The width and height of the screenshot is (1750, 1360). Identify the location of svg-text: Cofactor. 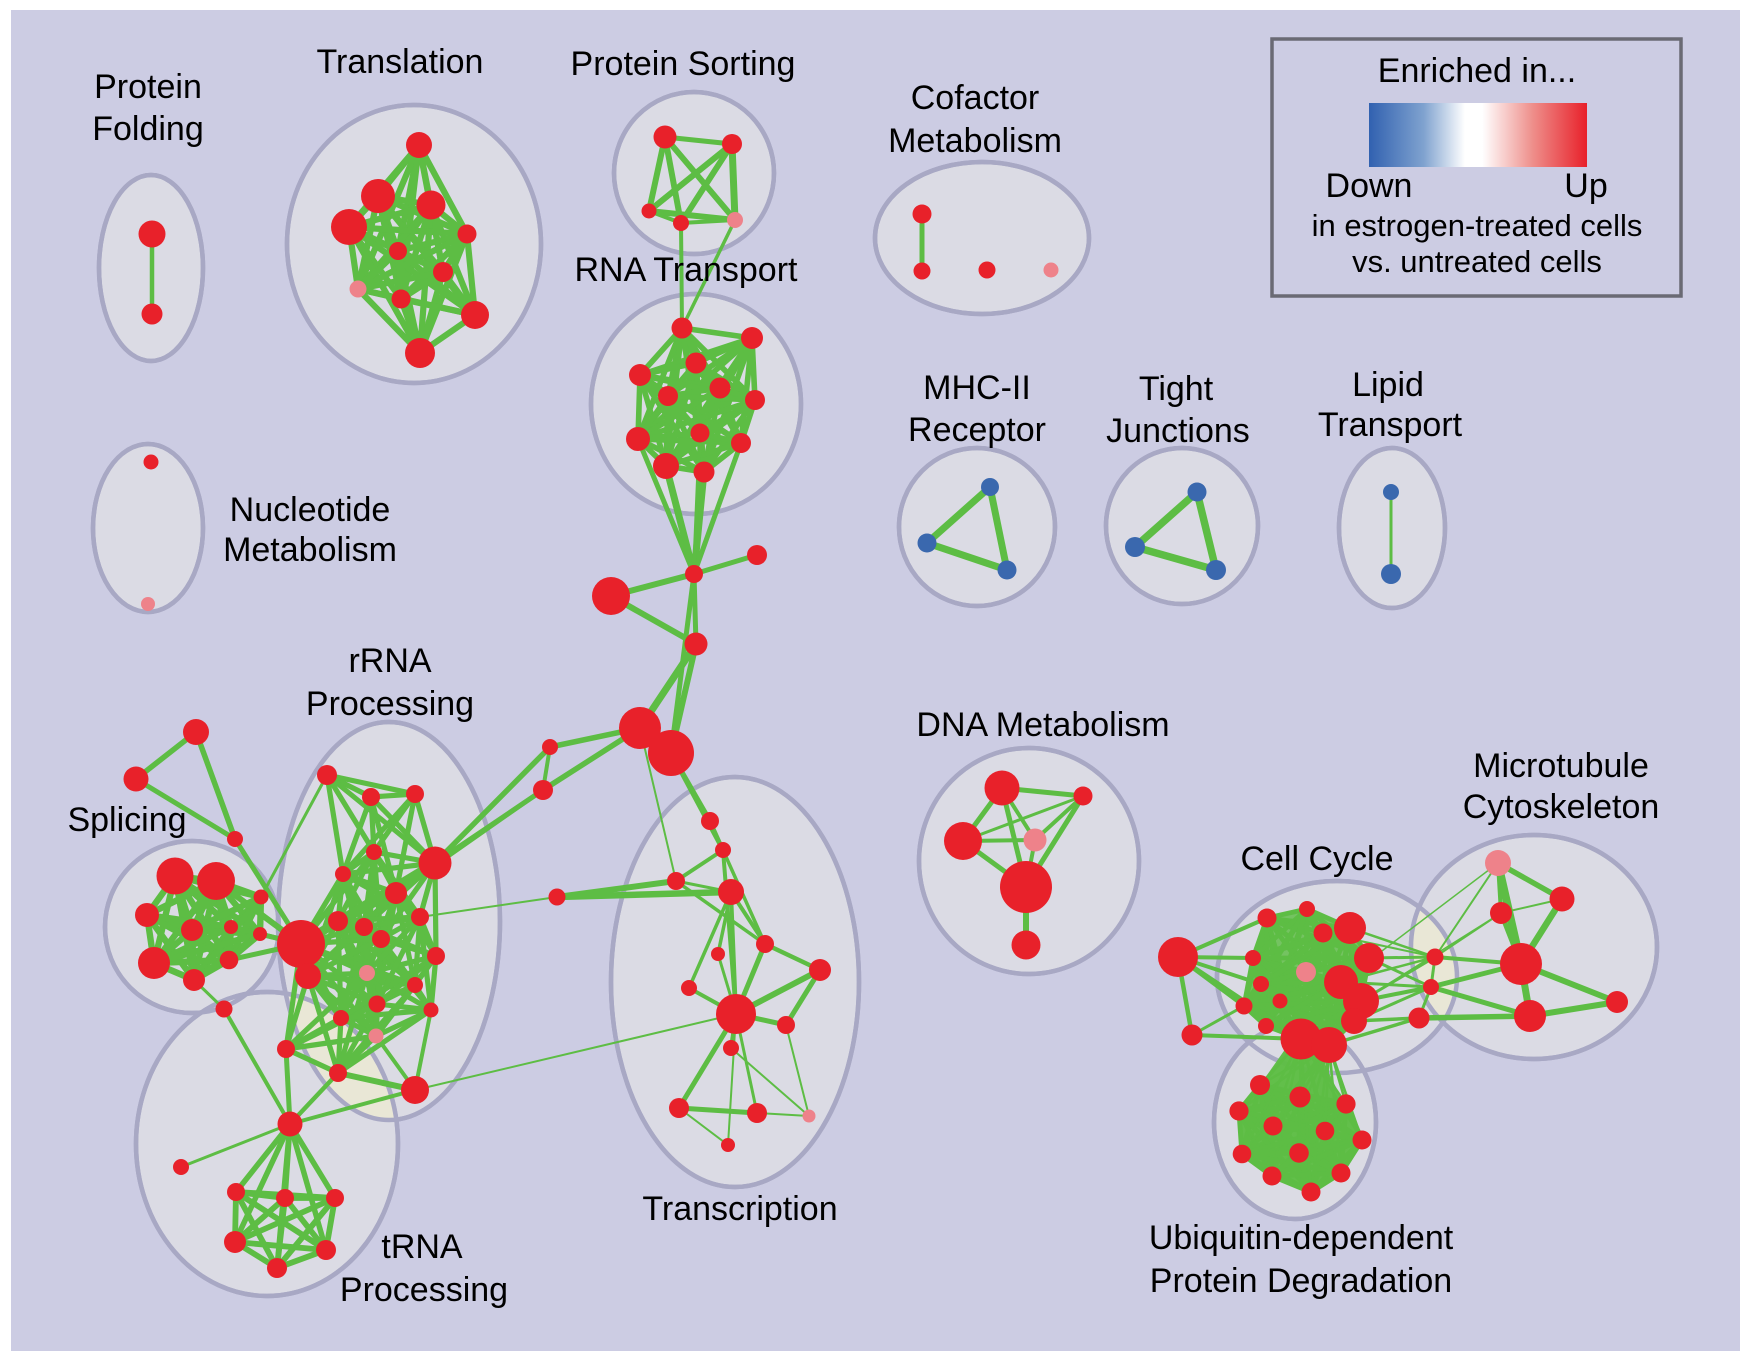
(975, 98).